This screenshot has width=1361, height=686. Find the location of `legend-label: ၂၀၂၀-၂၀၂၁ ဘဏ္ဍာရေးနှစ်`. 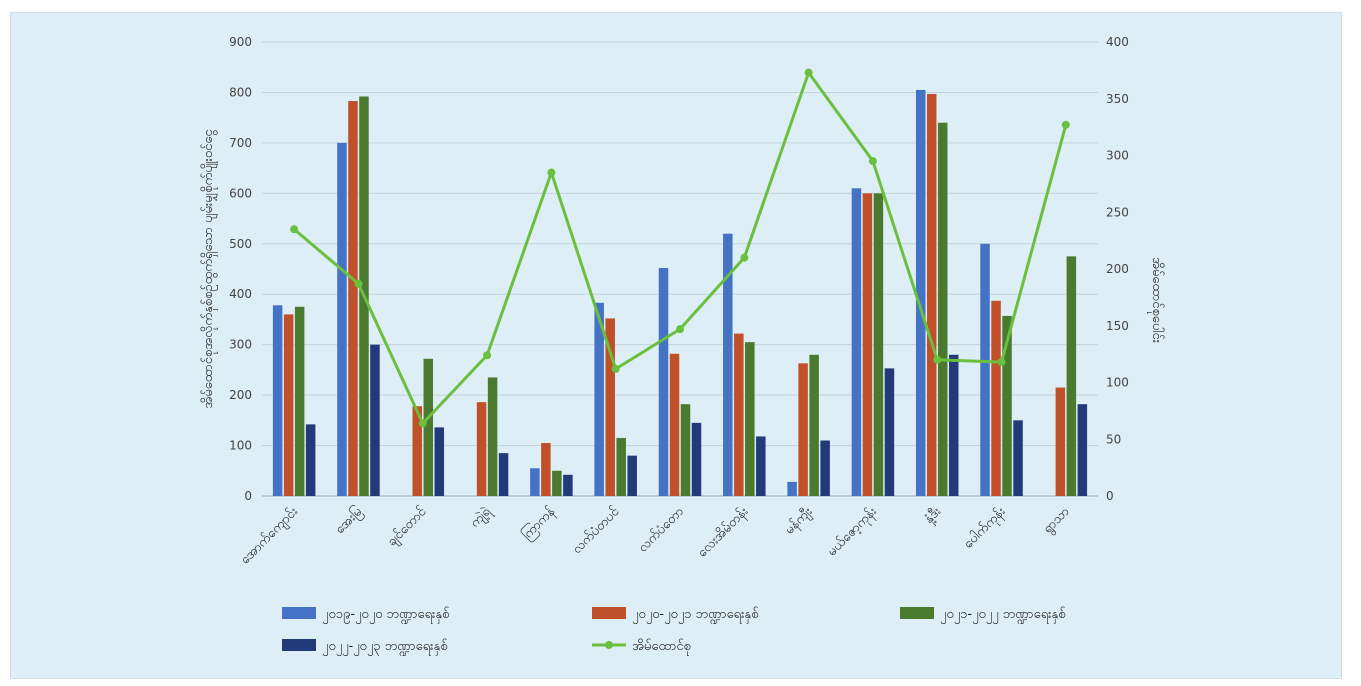

legend-label: ၂၀၂၀-၂၀၂၁ ဘဏ္ဍာရေးနှစ် is located at coordinates (695, 615).